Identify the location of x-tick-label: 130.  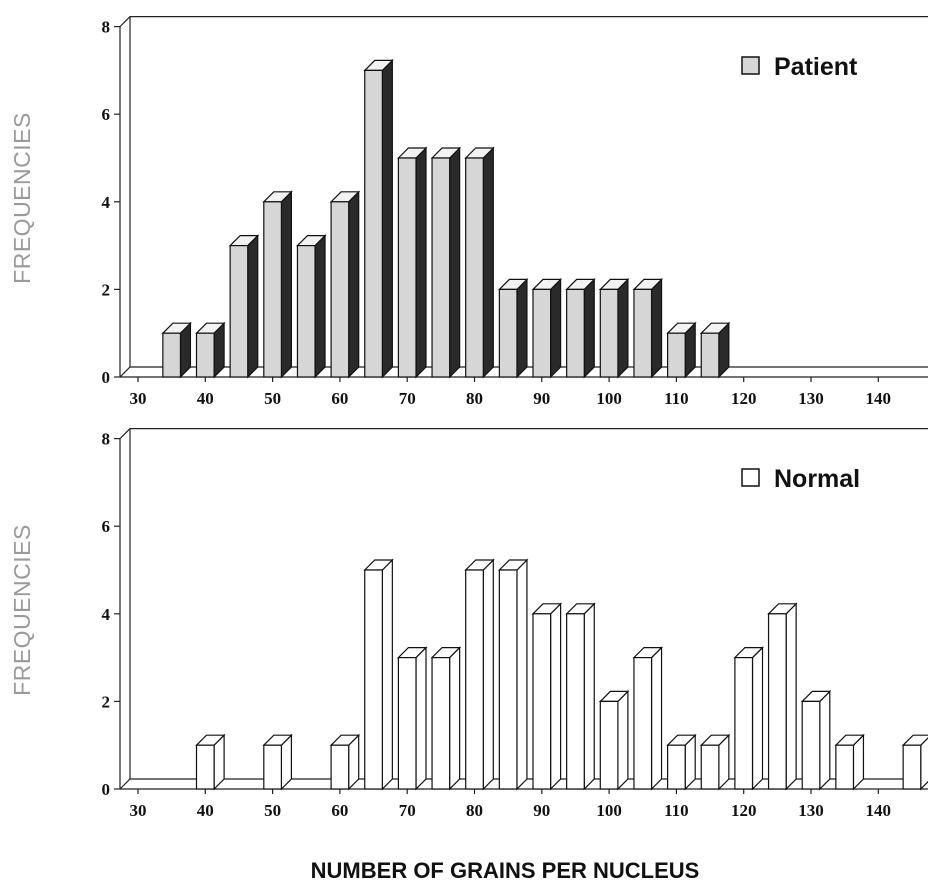
(811, 398).